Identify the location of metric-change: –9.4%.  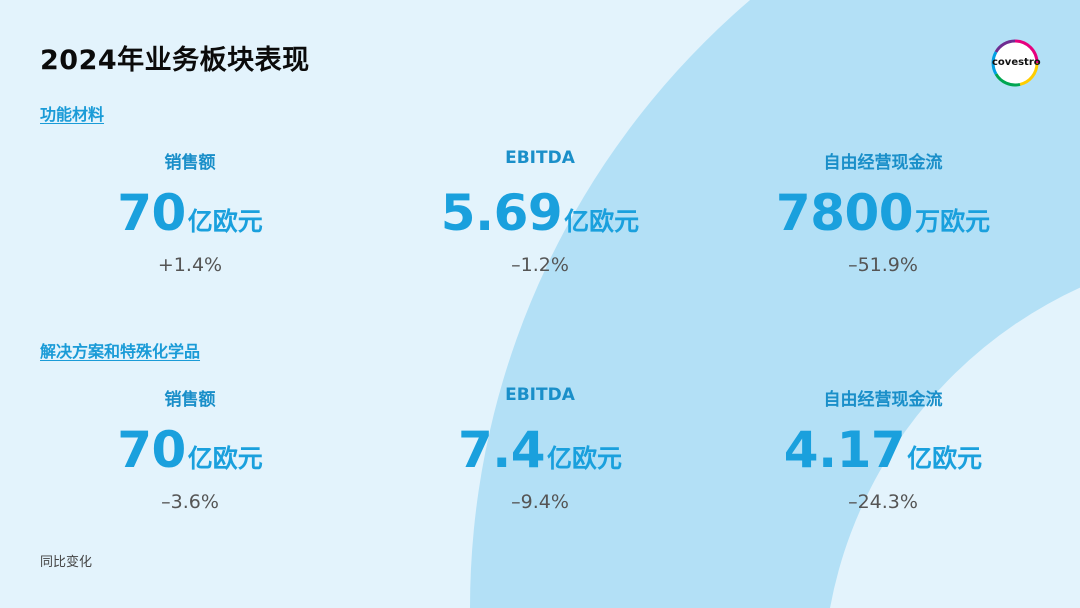
(540, 502).